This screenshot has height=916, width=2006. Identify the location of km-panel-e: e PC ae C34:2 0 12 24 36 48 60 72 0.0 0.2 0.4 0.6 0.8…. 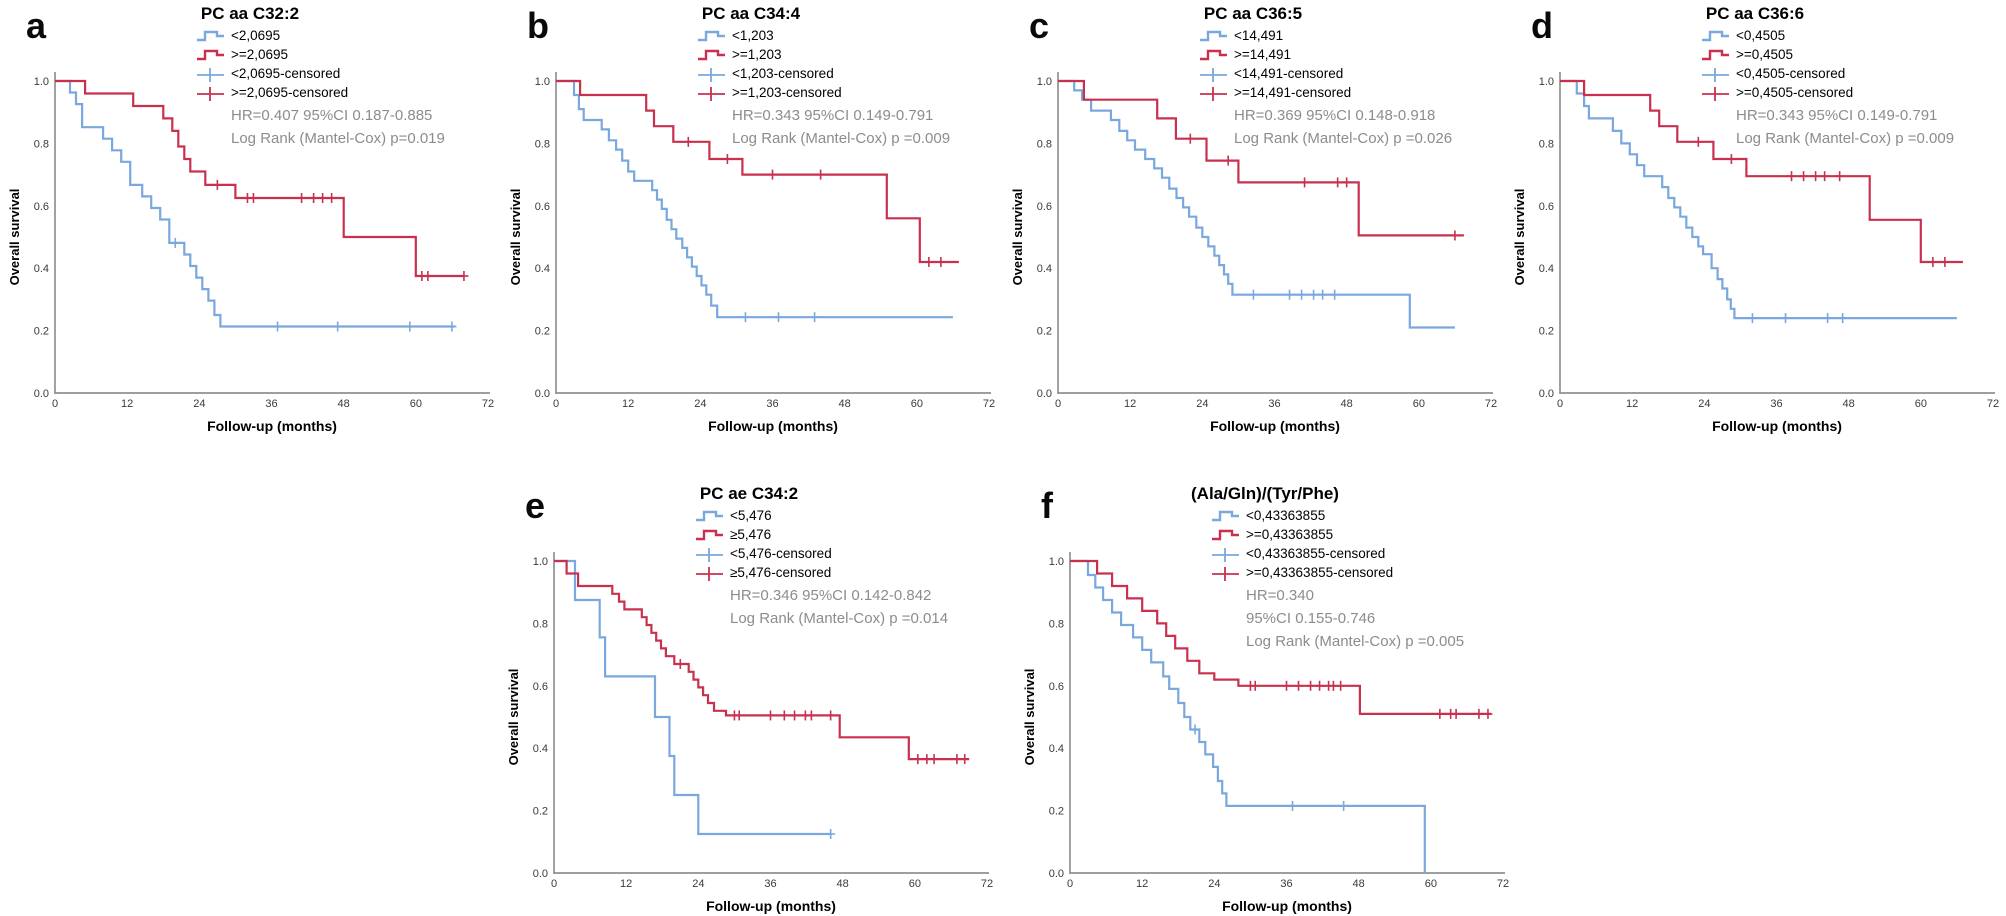
(749, 698).